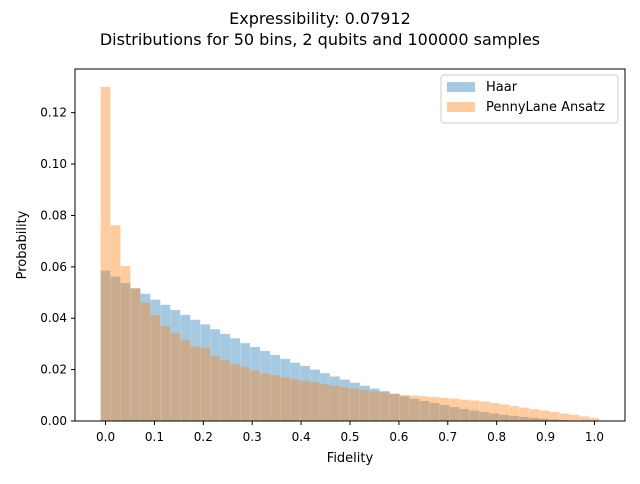 The image size is (640, 484). I want to click on x-tick-label: 0.7, so click(447, 437).